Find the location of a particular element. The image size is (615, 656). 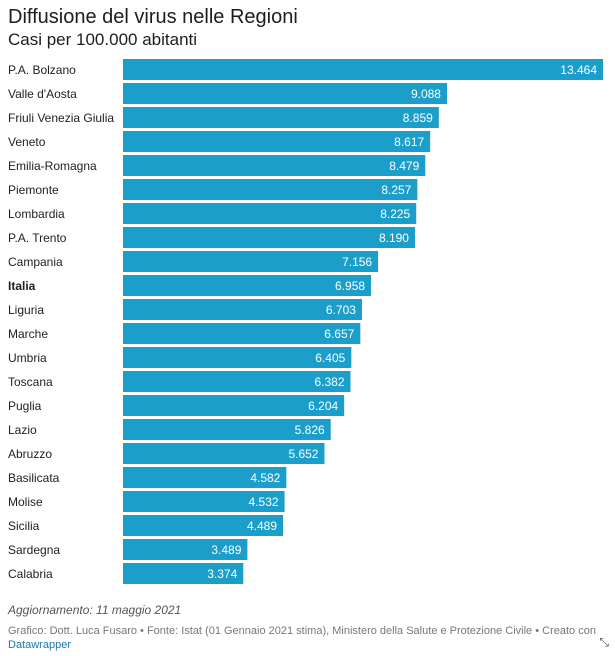

bar-row: Piemonte 8.257 is located at coordinates (213, 189).